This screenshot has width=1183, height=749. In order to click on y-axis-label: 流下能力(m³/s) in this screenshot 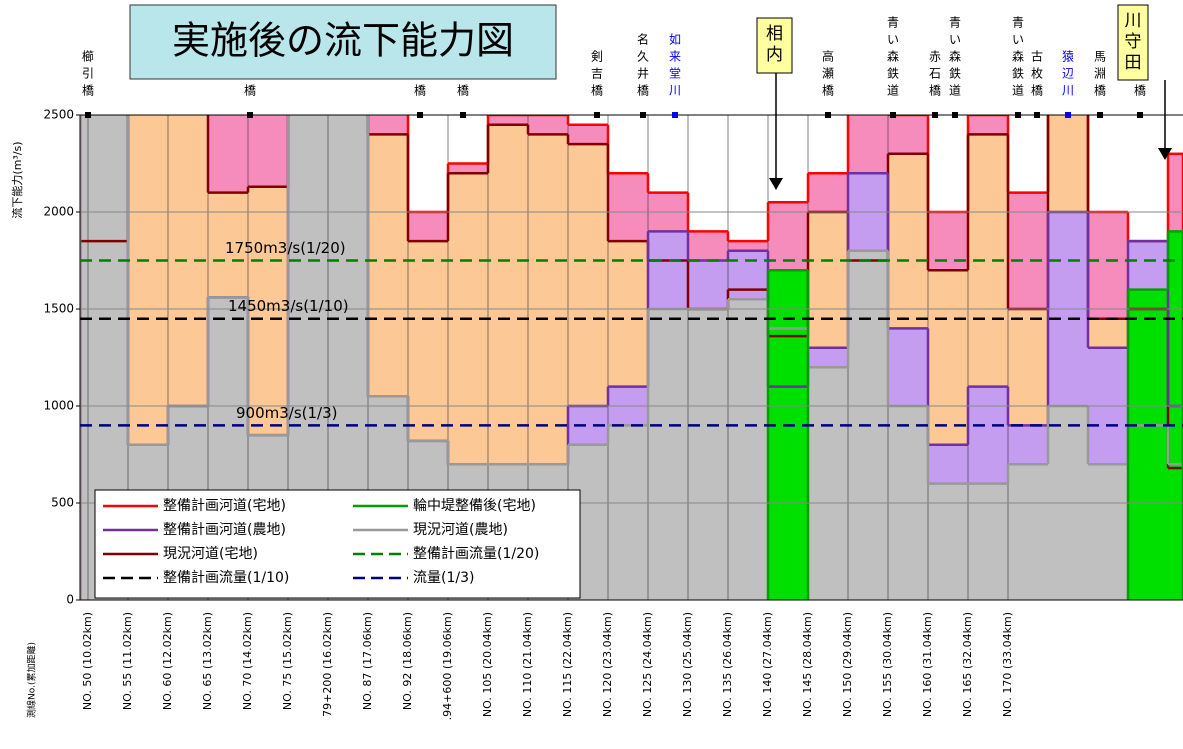, I will do `click(17, 179)`.